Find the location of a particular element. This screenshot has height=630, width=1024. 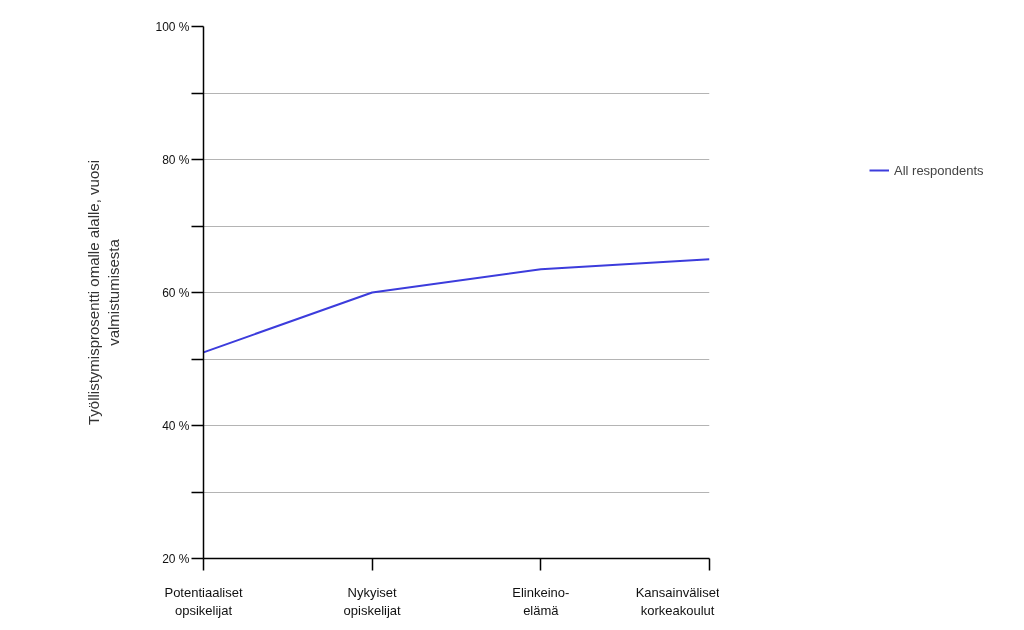

y-tick-label: 40 % is located at coordinates (176, 425).